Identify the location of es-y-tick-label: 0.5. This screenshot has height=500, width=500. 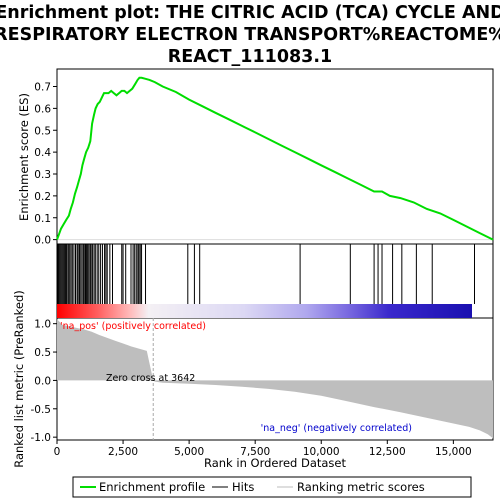
(42, 131).